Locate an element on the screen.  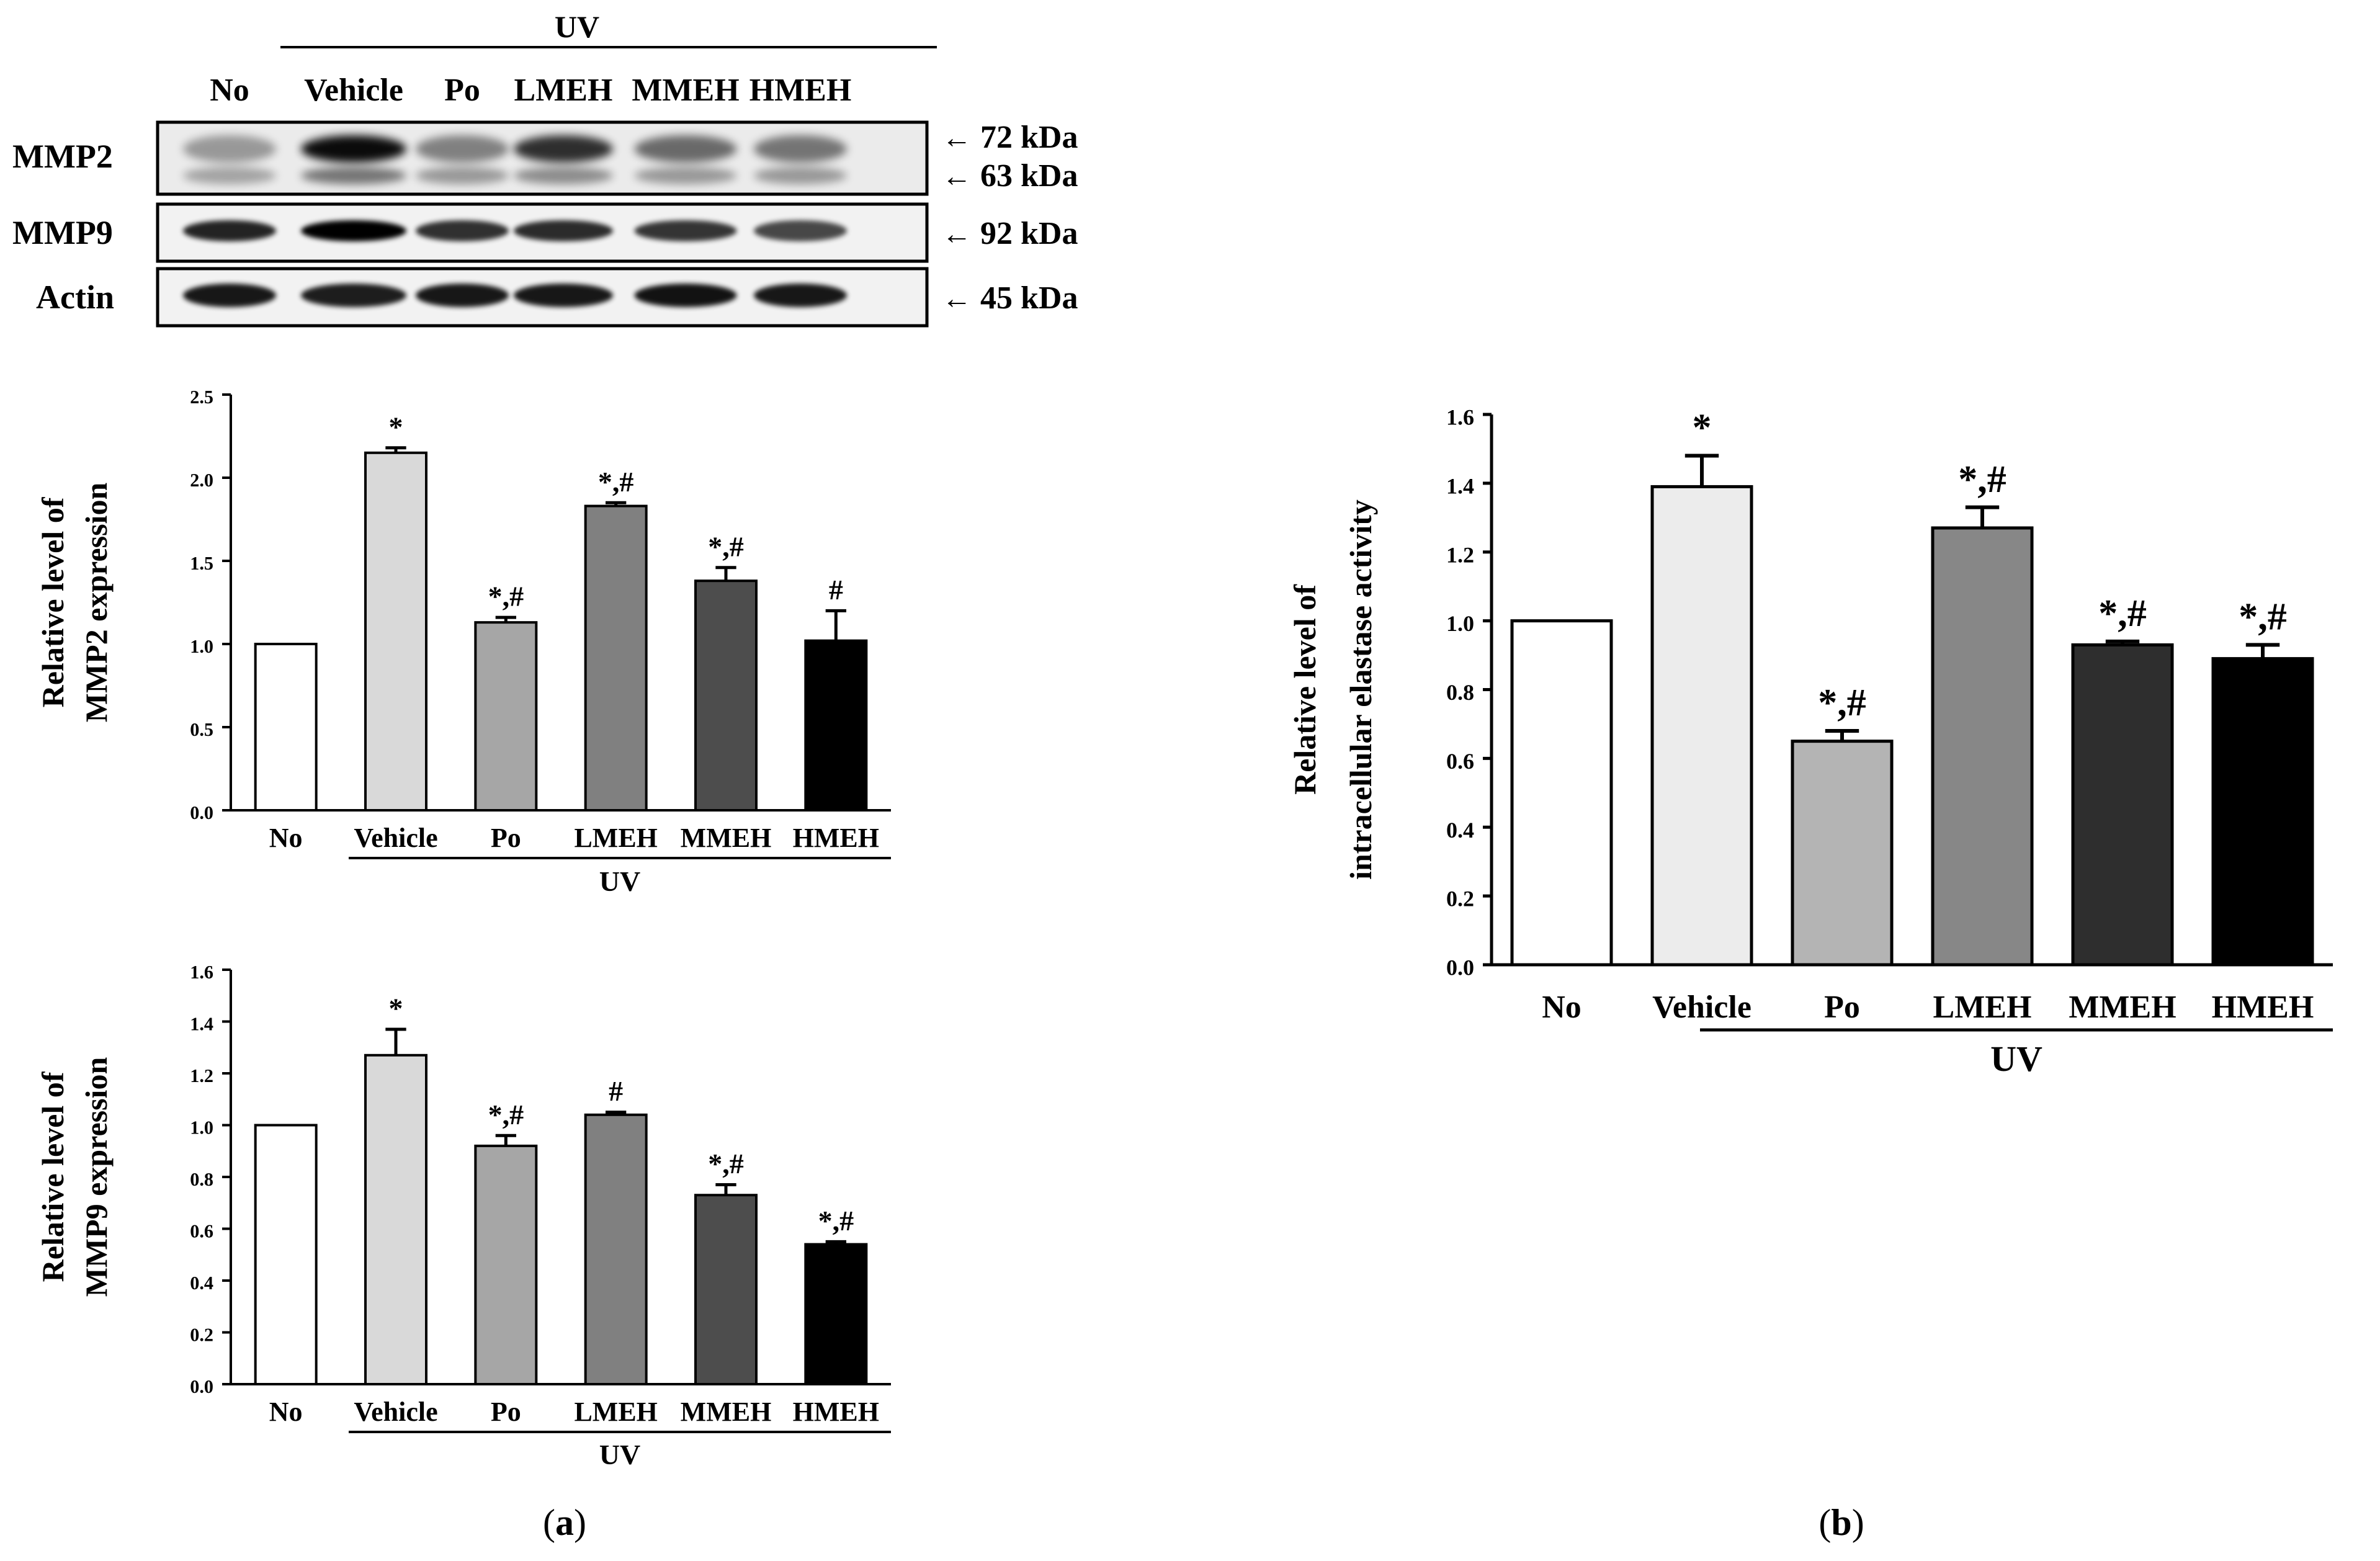
mmp9-ylabel-line-1: MMP9 expression is located at coordinates (96, 1177).